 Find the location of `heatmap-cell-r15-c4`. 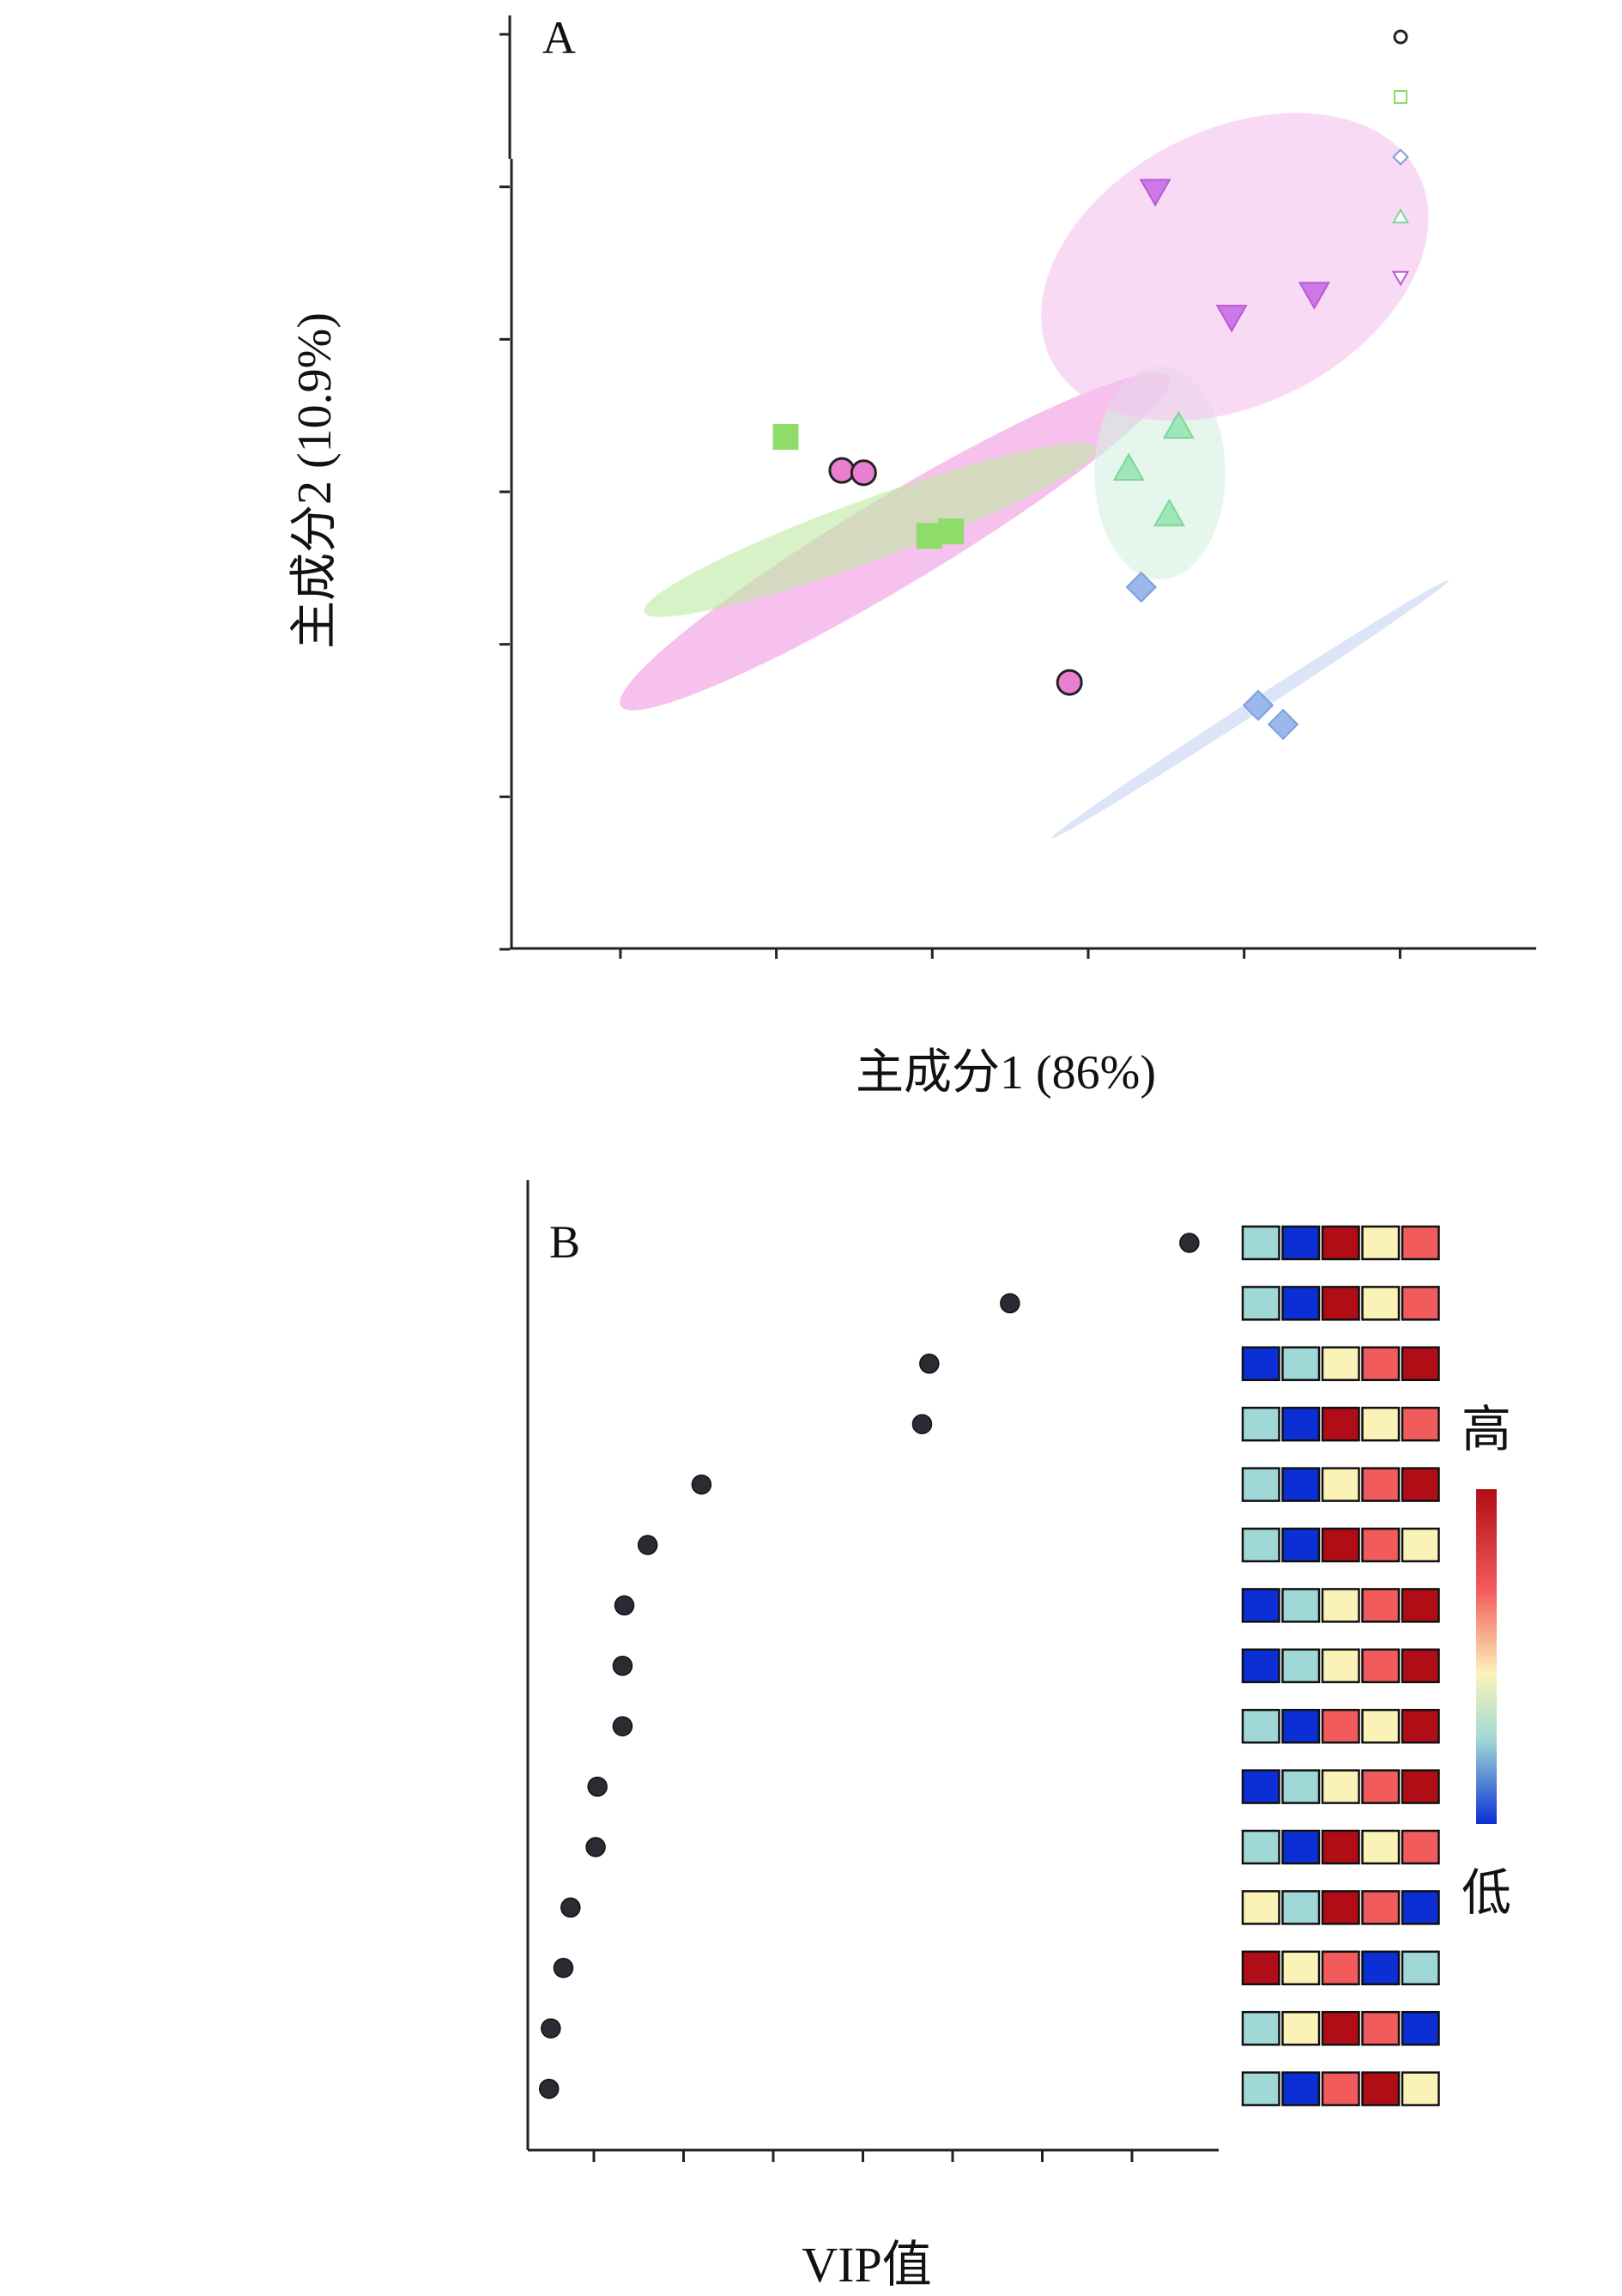

heatmap-cell-r15-c4 is located at coordinates (1381, 2088).